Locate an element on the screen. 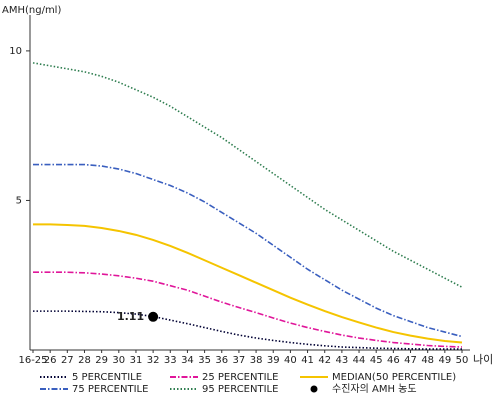  legend-label: 95 PERCENTILE is located at coordinates (240, 389).